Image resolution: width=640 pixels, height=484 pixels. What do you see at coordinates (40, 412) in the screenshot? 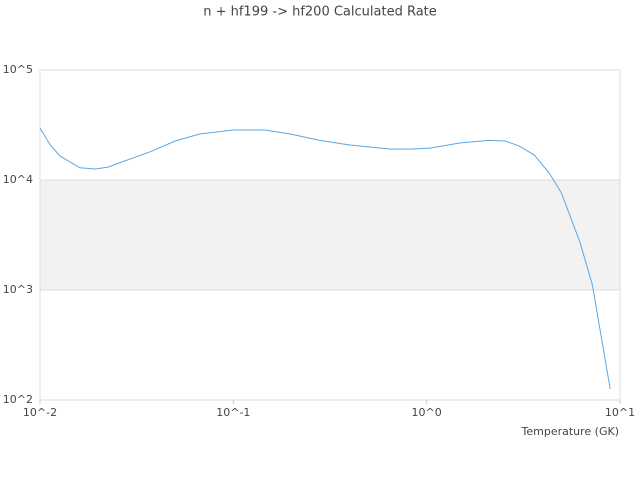
I see `x-tick-label: 10^-2` at bounding box center [40, 412].